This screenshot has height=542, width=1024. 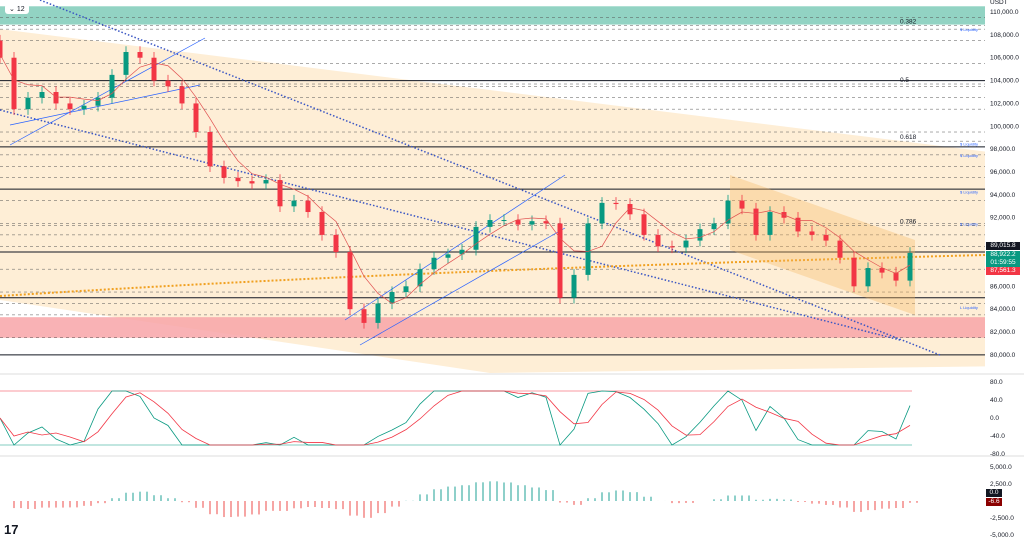 I want to click on price-tick: 96,000.0, so click(x=1003, y=172).